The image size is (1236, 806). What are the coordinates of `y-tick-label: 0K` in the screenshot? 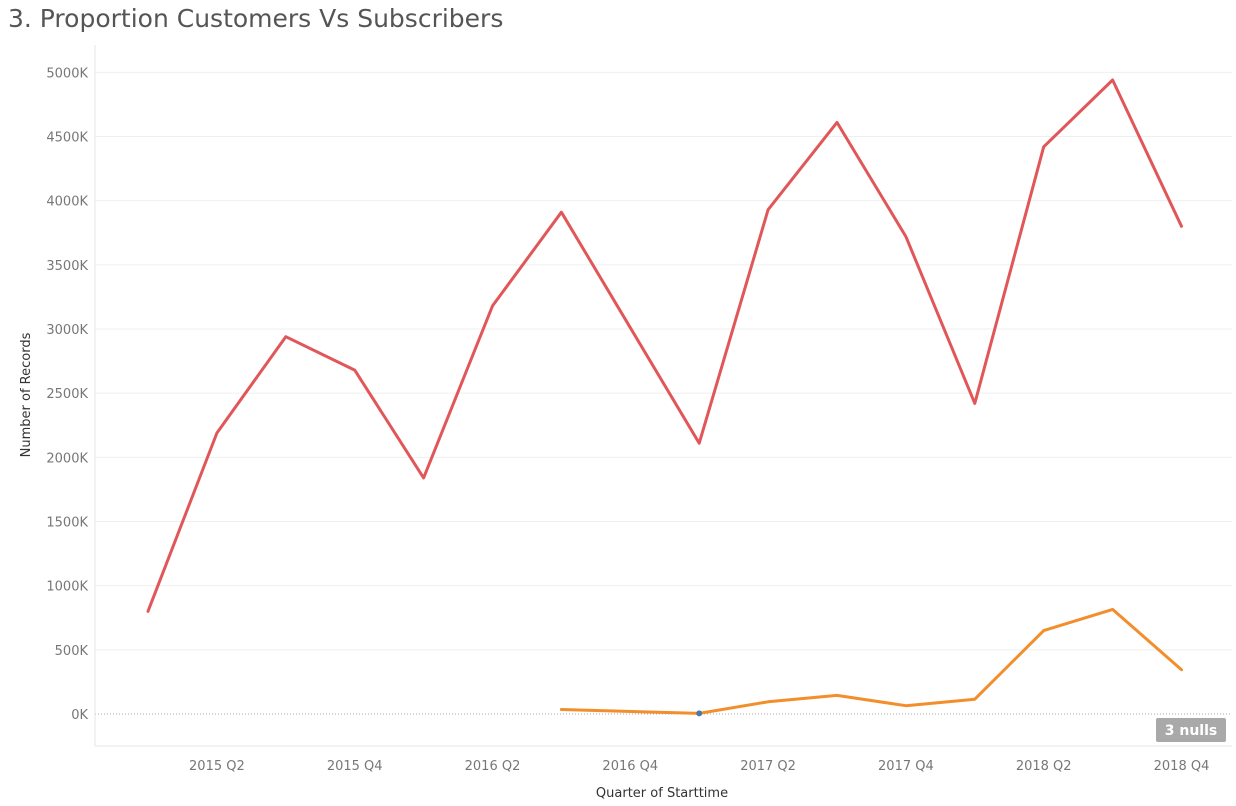 It's located at (79, 715).